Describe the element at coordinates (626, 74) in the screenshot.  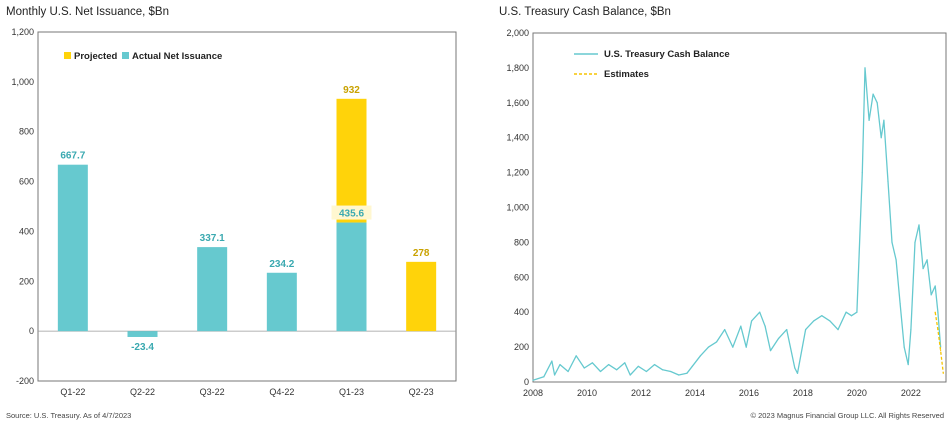
I see `legend-label-estimates: Estimates` at that location.